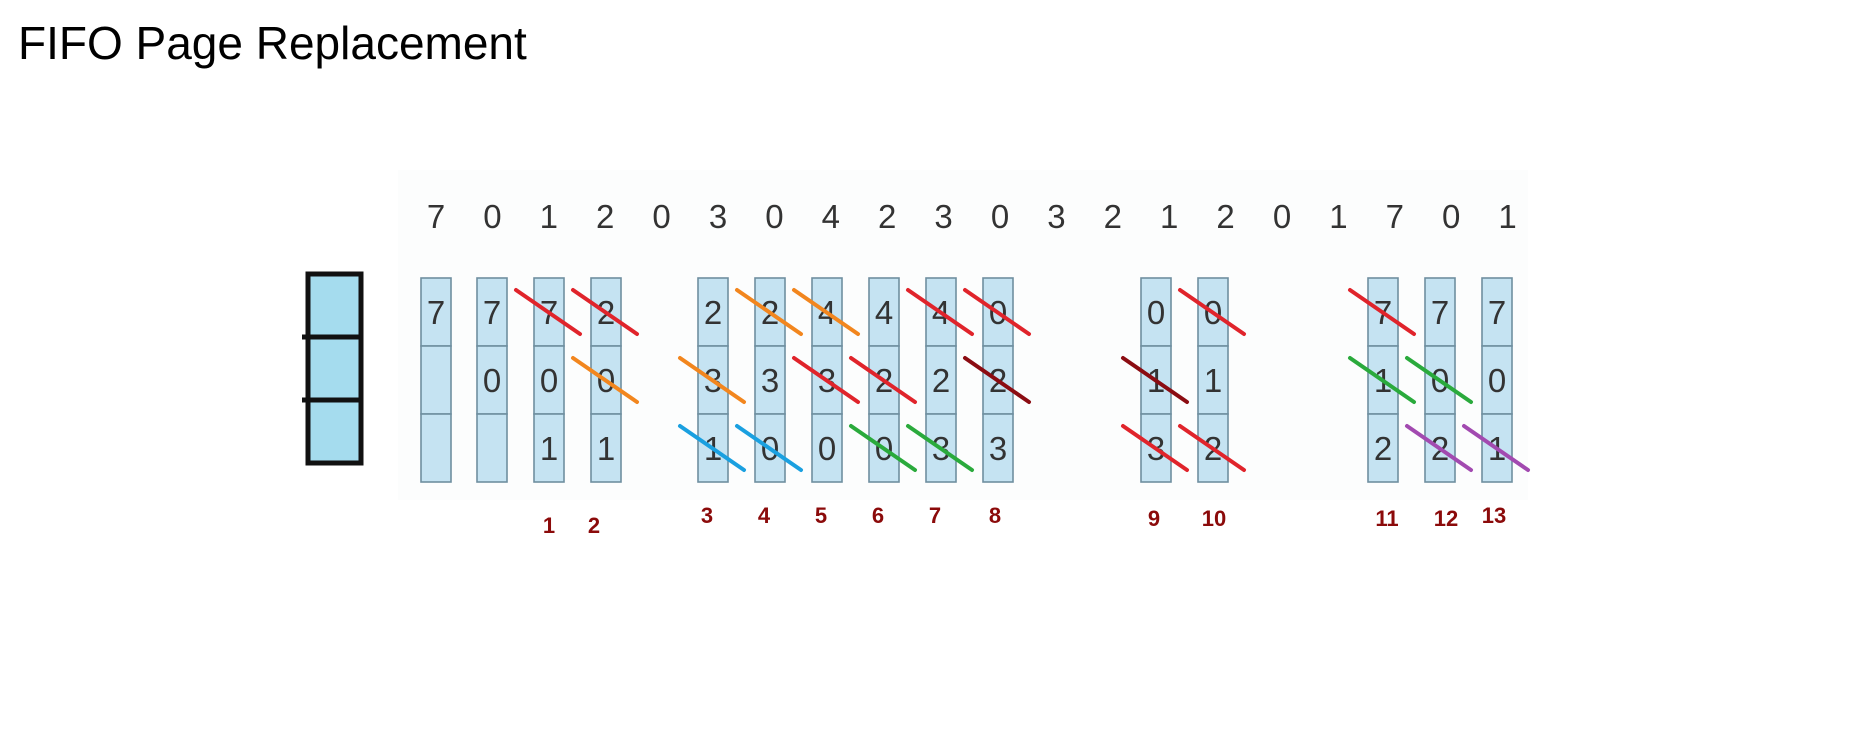 This screenshot has width=1852, height=743. I want to click on step-label: 3, so click(707, 515).